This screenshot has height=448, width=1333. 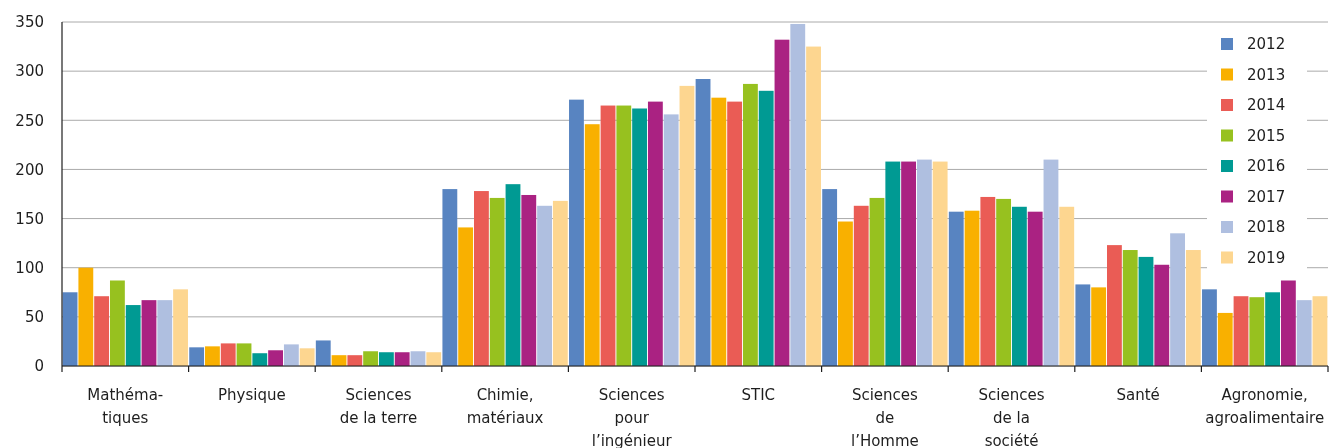 What do you see at coordinates (1265, 406) in the screenshot?
I see `x-tick-label: Agronomie, agroalimentaire` at bounding box center [1265, 406].